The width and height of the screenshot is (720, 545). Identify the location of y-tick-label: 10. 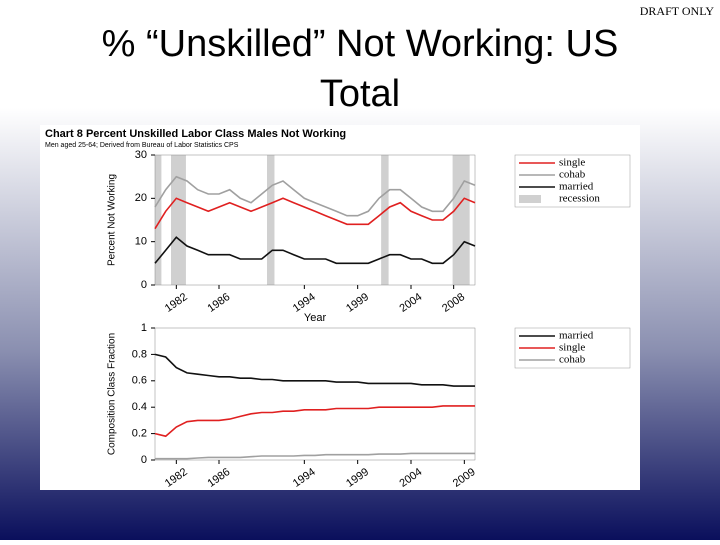
(141, 242).